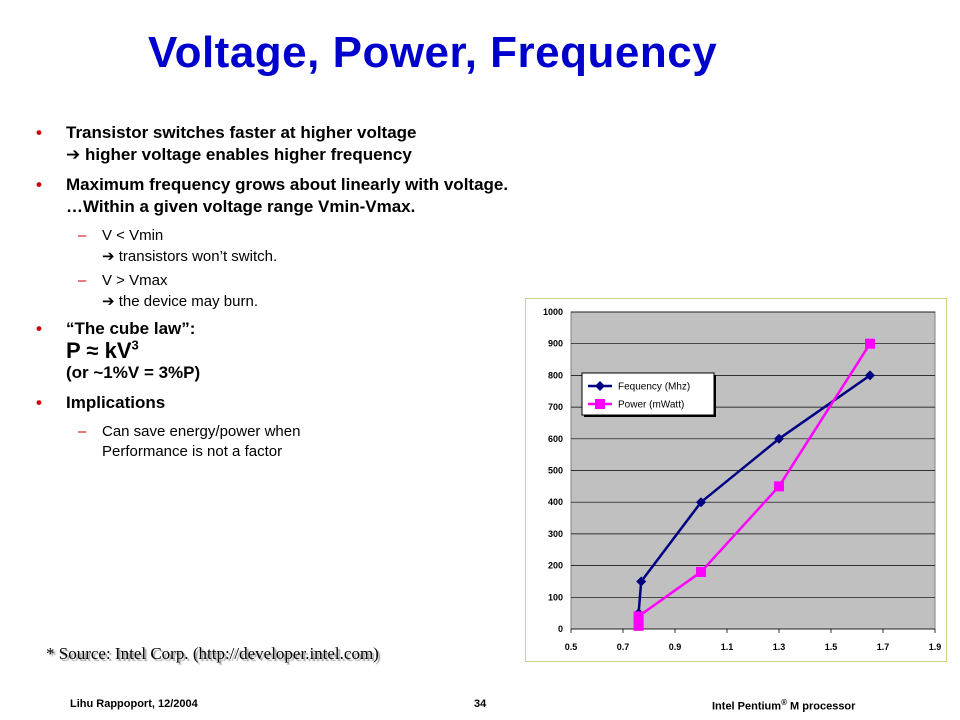 This screenshot has width=960, height=720. I want to click on formula-kv: kV, so click(118, 350).